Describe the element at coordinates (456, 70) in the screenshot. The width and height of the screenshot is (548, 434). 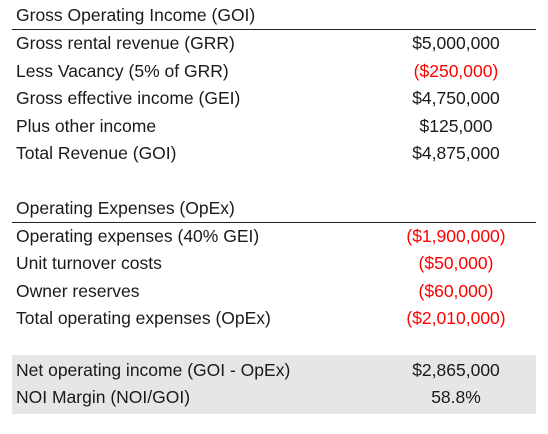
I see `row-value: ($250,000)` at that location.